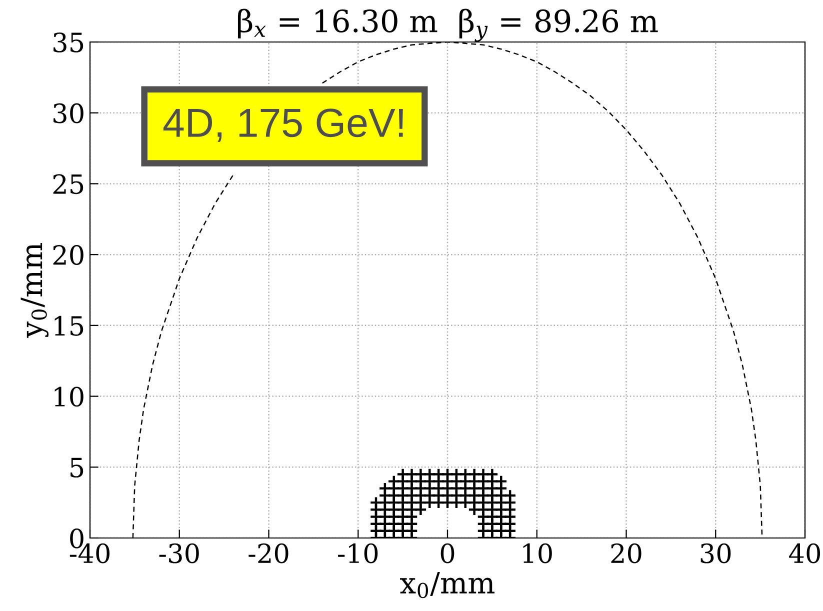 This screenshot has height=611, width=823. What do you see at coordinates (69, 326) in the screenshot?
I see `y-tick-label: 15` at bounding box center [69, 326].